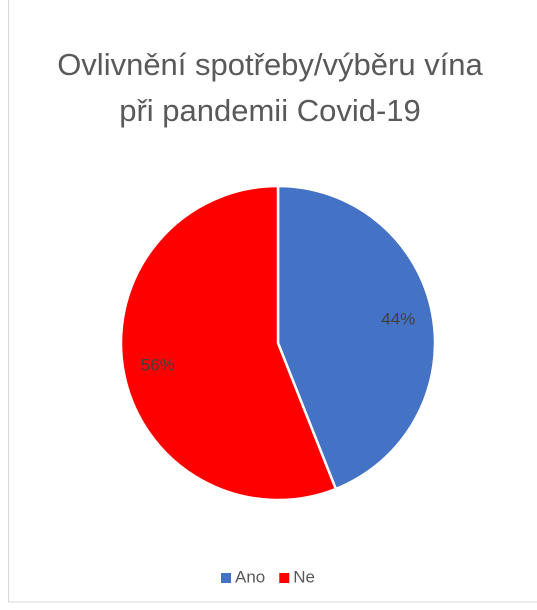 This screenshot has width=537, height=610. I want to click on data-label: 44%, so click(398, 319).